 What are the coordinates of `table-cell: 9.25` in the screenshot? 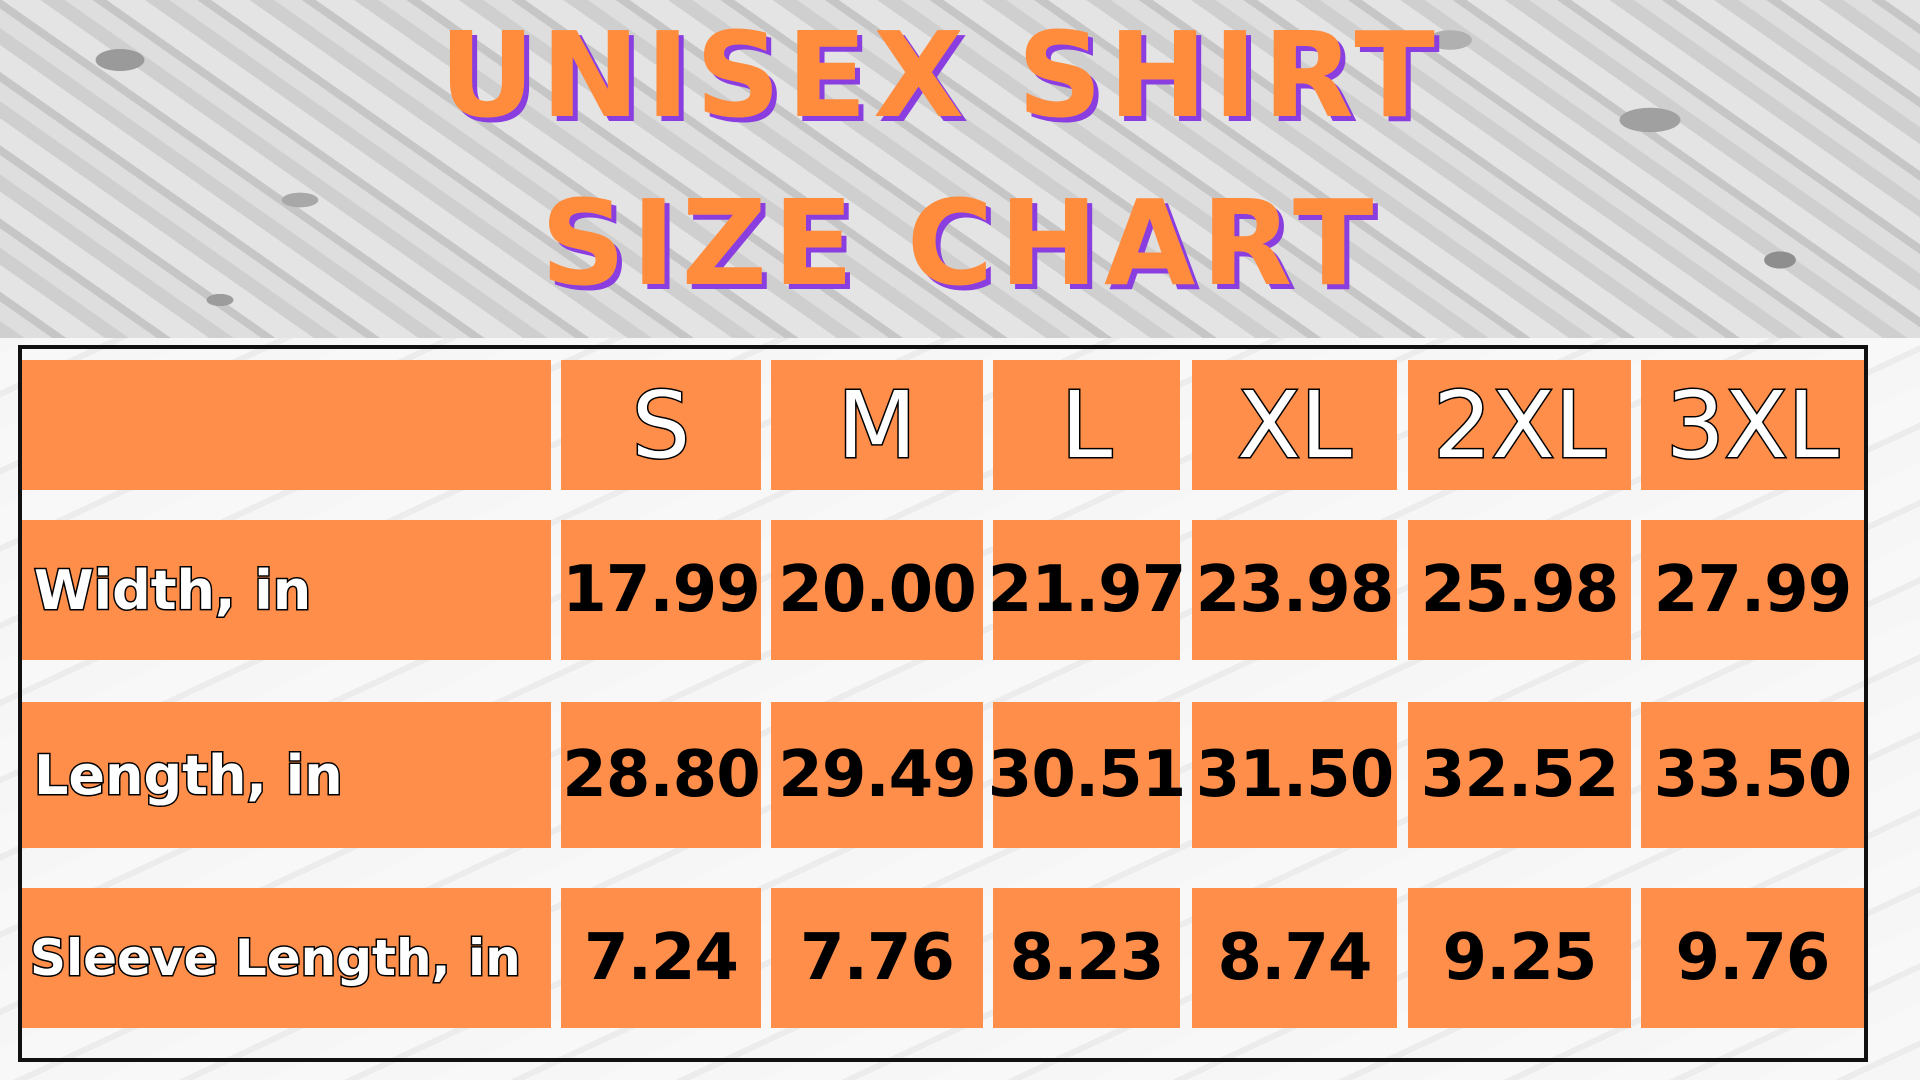 It's located at (1519, 958).